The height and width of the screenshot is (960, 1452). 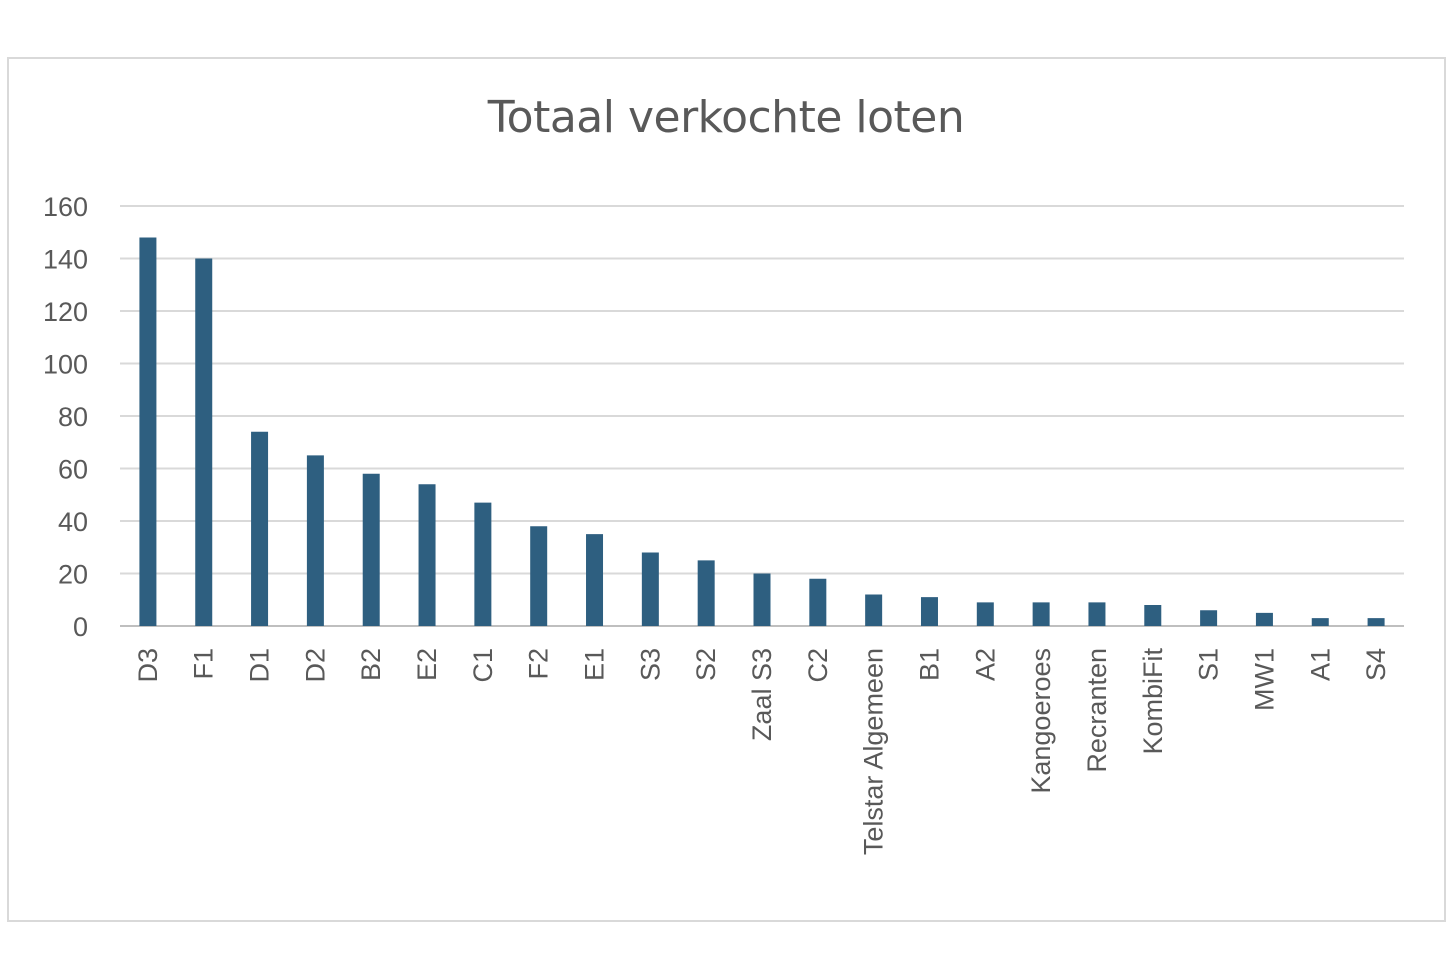 What do you see at coordinates (1320, 622) in the screenshot?
I see `bar-a1` at bounding box center [1320, 622].